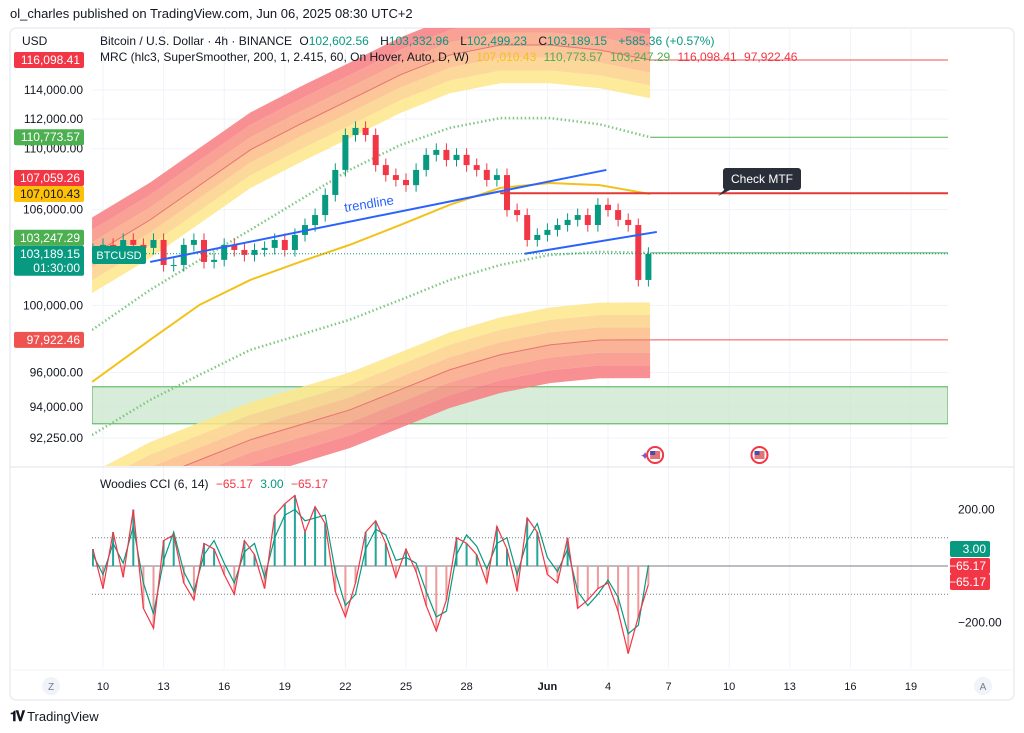 This screenshot has height=733, width=1024. What do you see at coordinates (771, 57) in the screenshot?
I see `mrc-s2-value: 97,922.46` at bounding box center [771, 57].